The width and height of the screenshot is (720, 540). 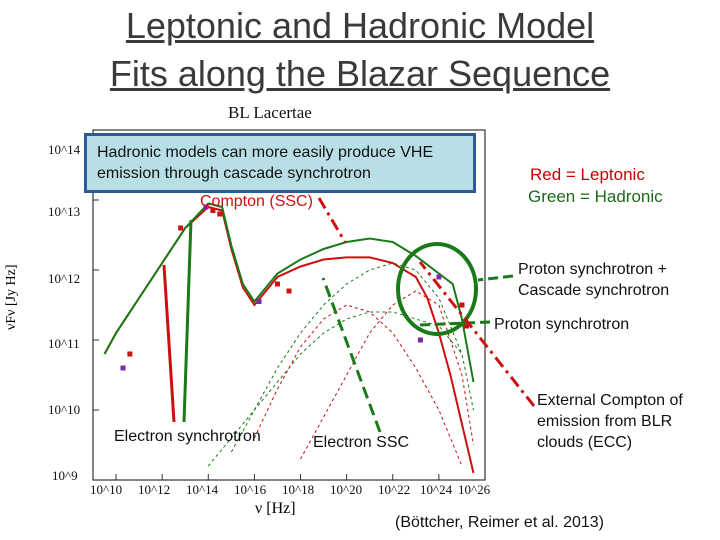 I want to click on y-tick: 10^9, so click(x=65, y=475).